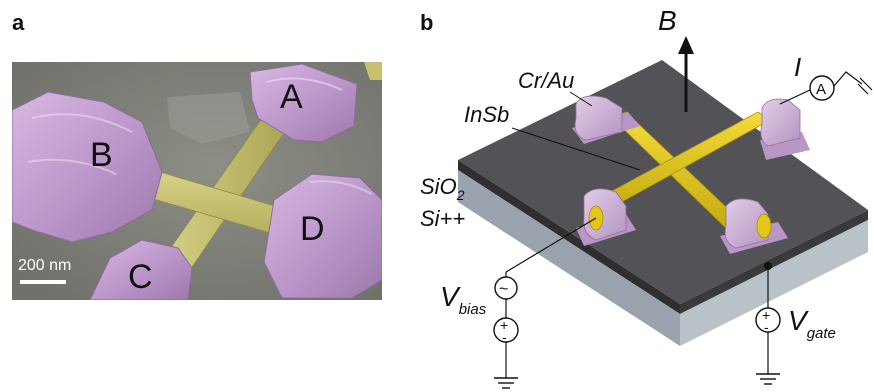 The image size is (874, 392). I want to click on dc-gate-source, so click(768, 320).